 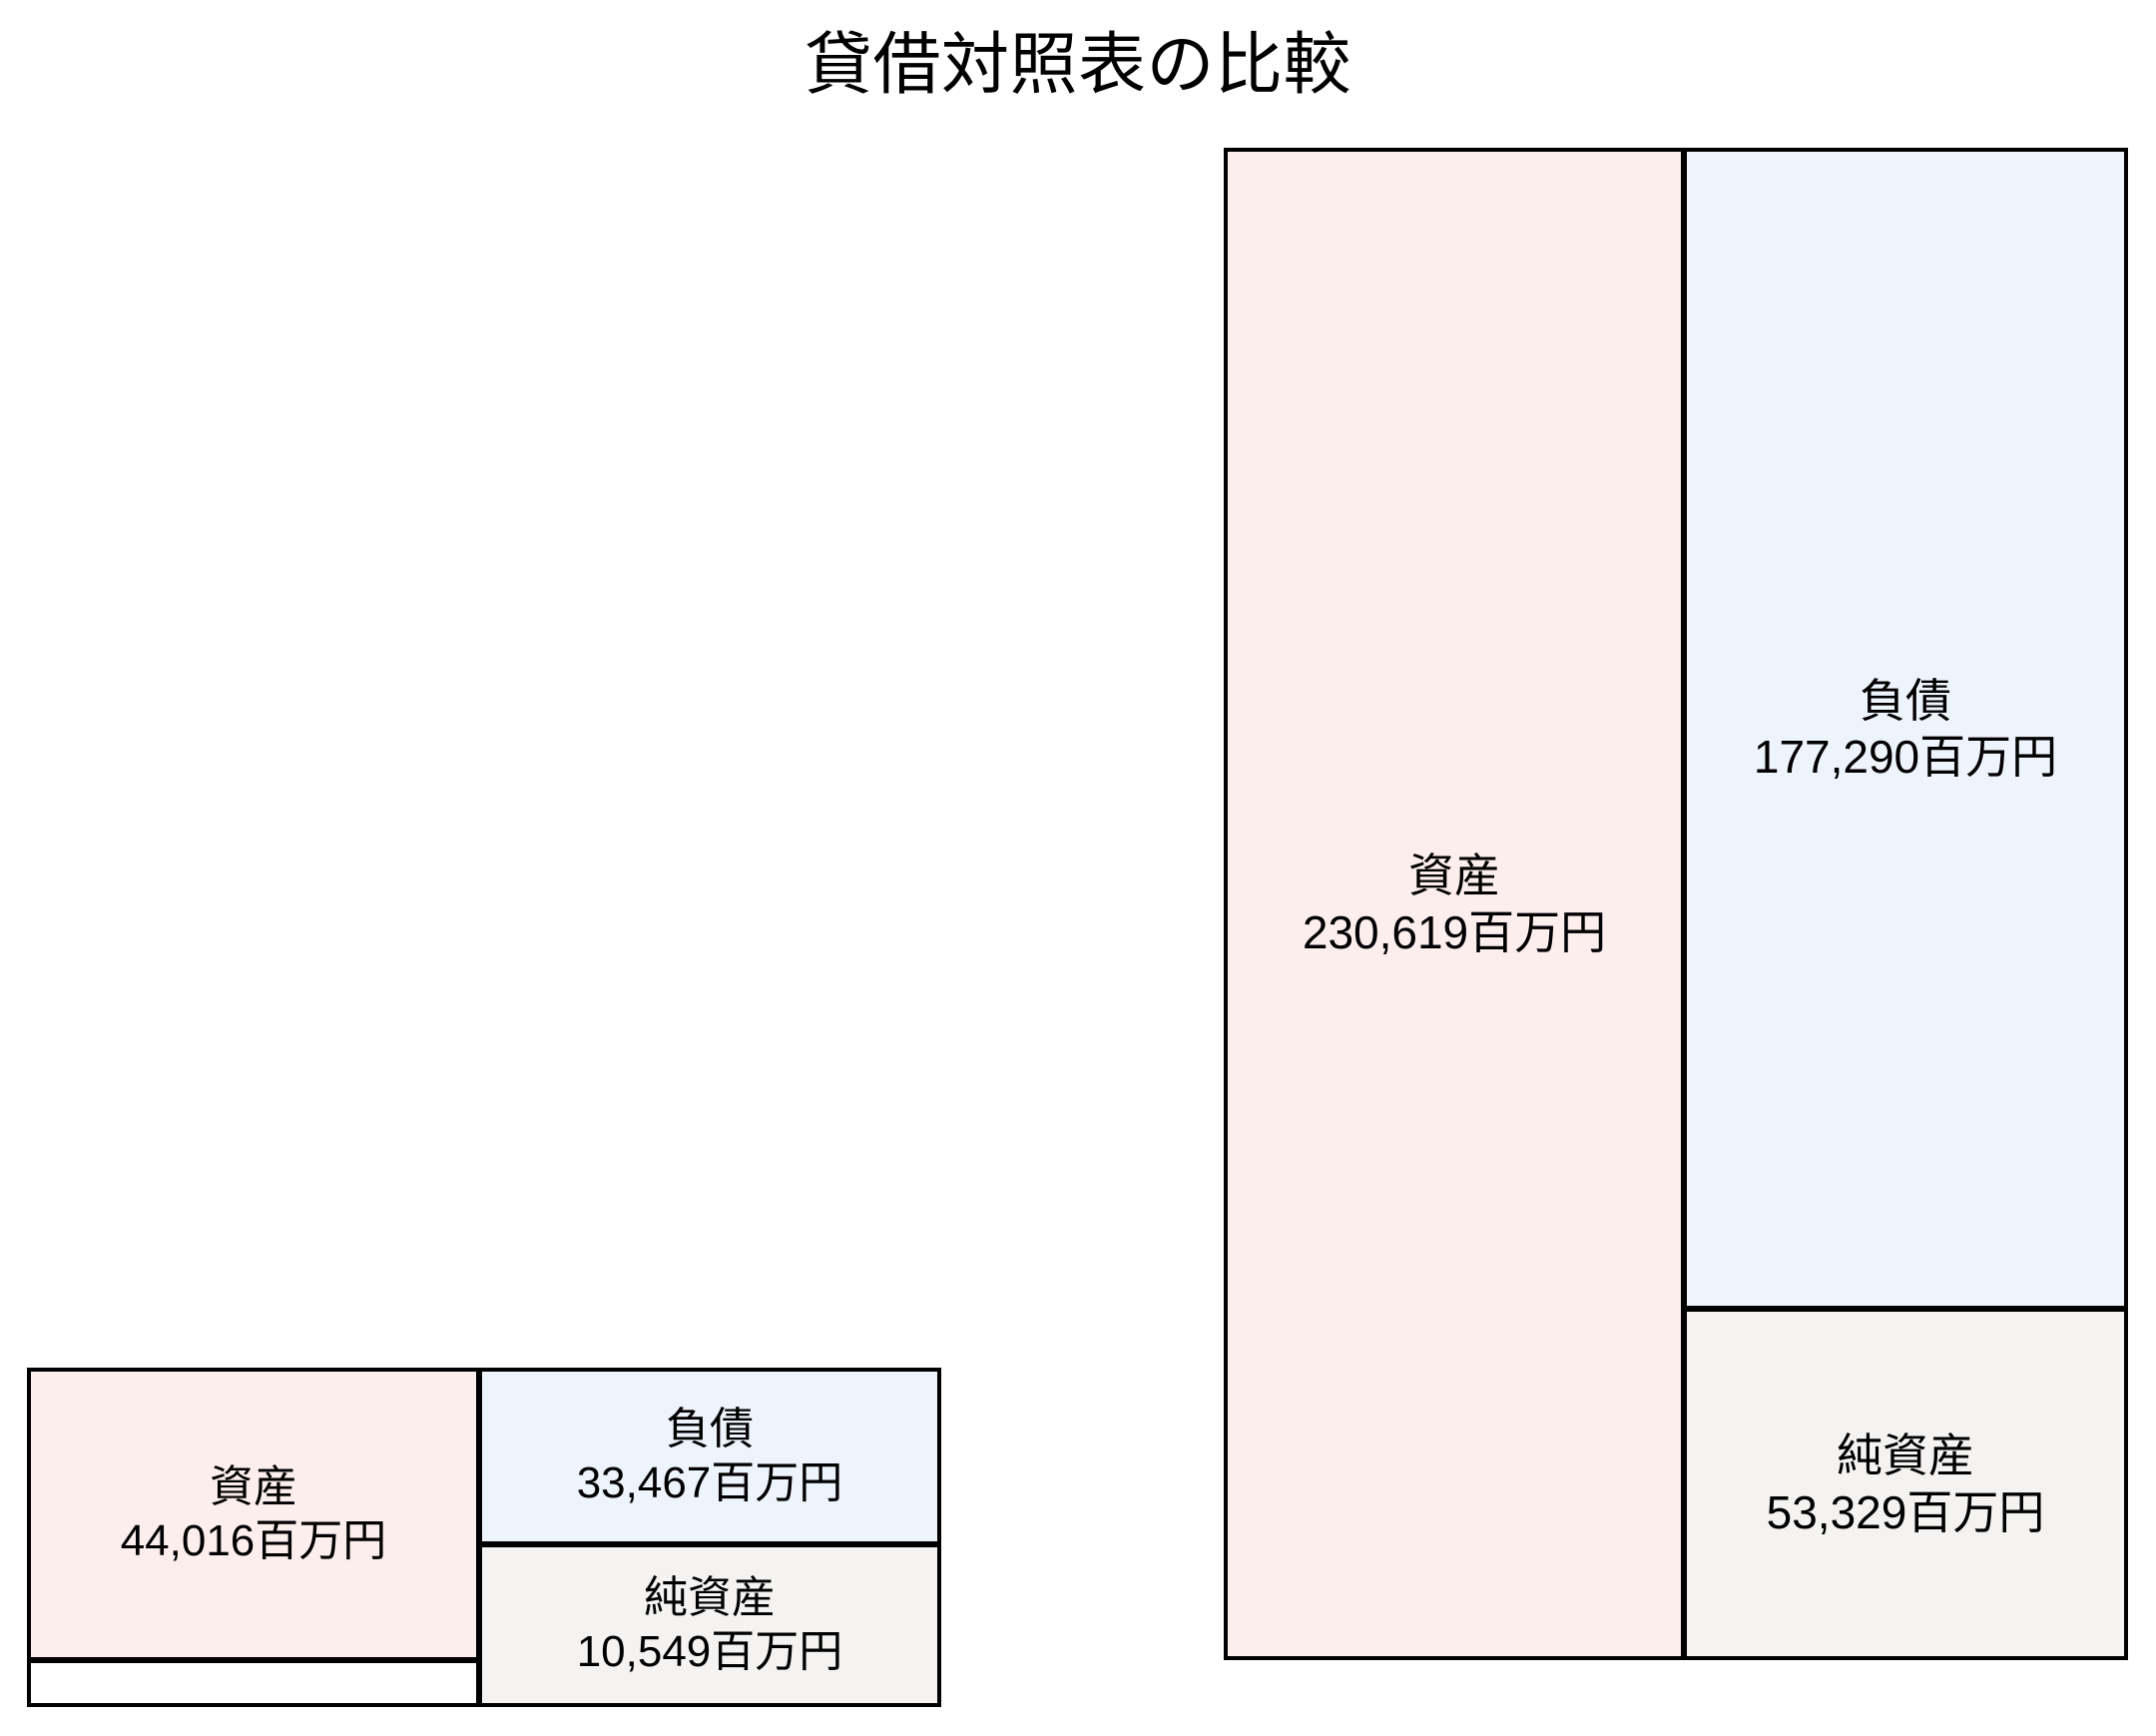 I want to click on right-equity-value: 53,329百万円, so click(x=1905, y=1511).